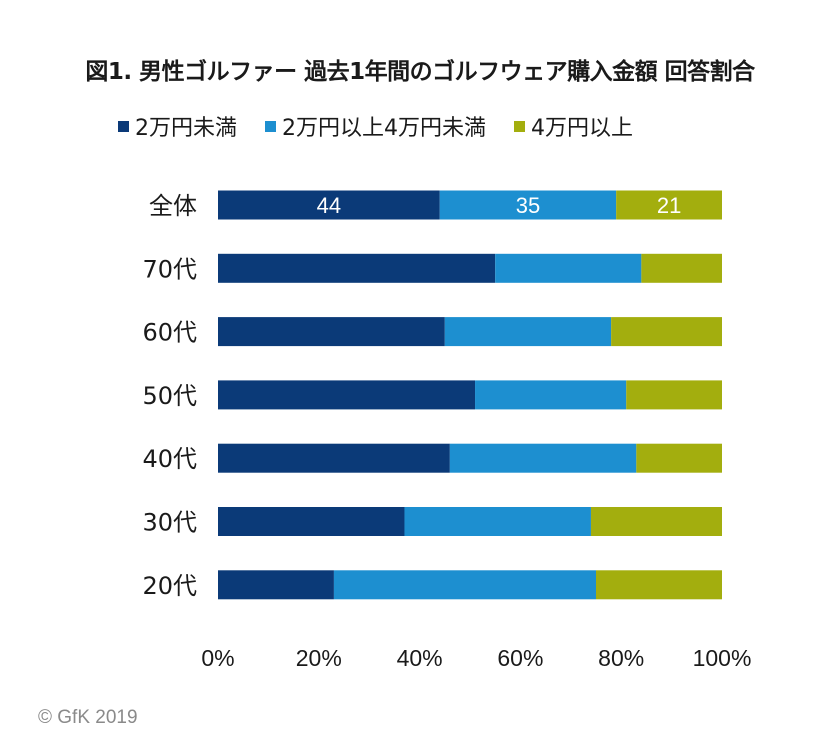 This screenshot has width=840, height=737. I want to click on data-label-total-1: 35, so click(528, 205).